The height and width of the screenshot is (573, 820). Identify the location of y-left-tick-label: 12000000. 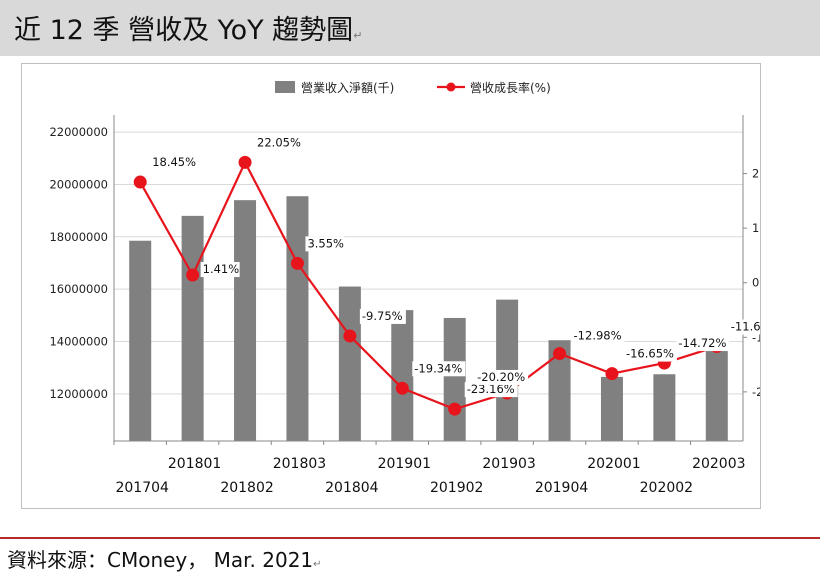
(78, 394).